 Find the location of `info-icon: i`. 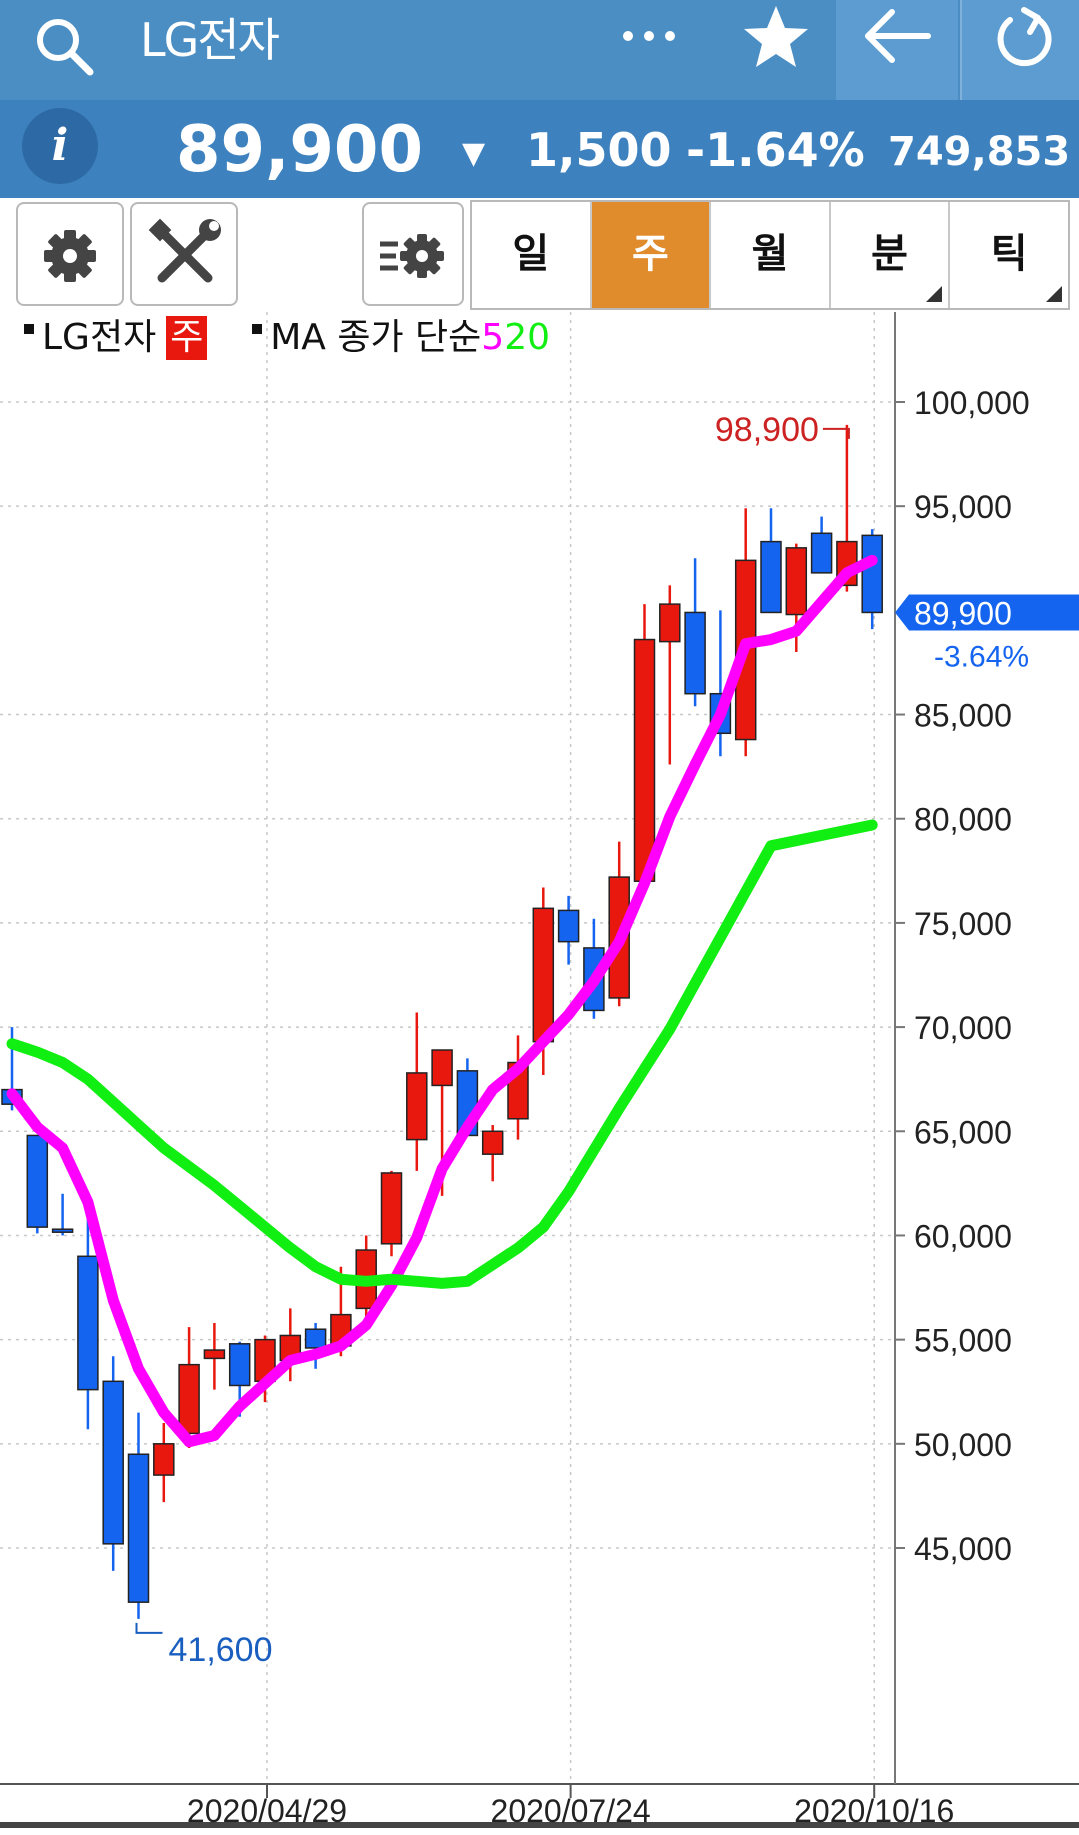

info-icon: i is located at coordinates (60, 146).